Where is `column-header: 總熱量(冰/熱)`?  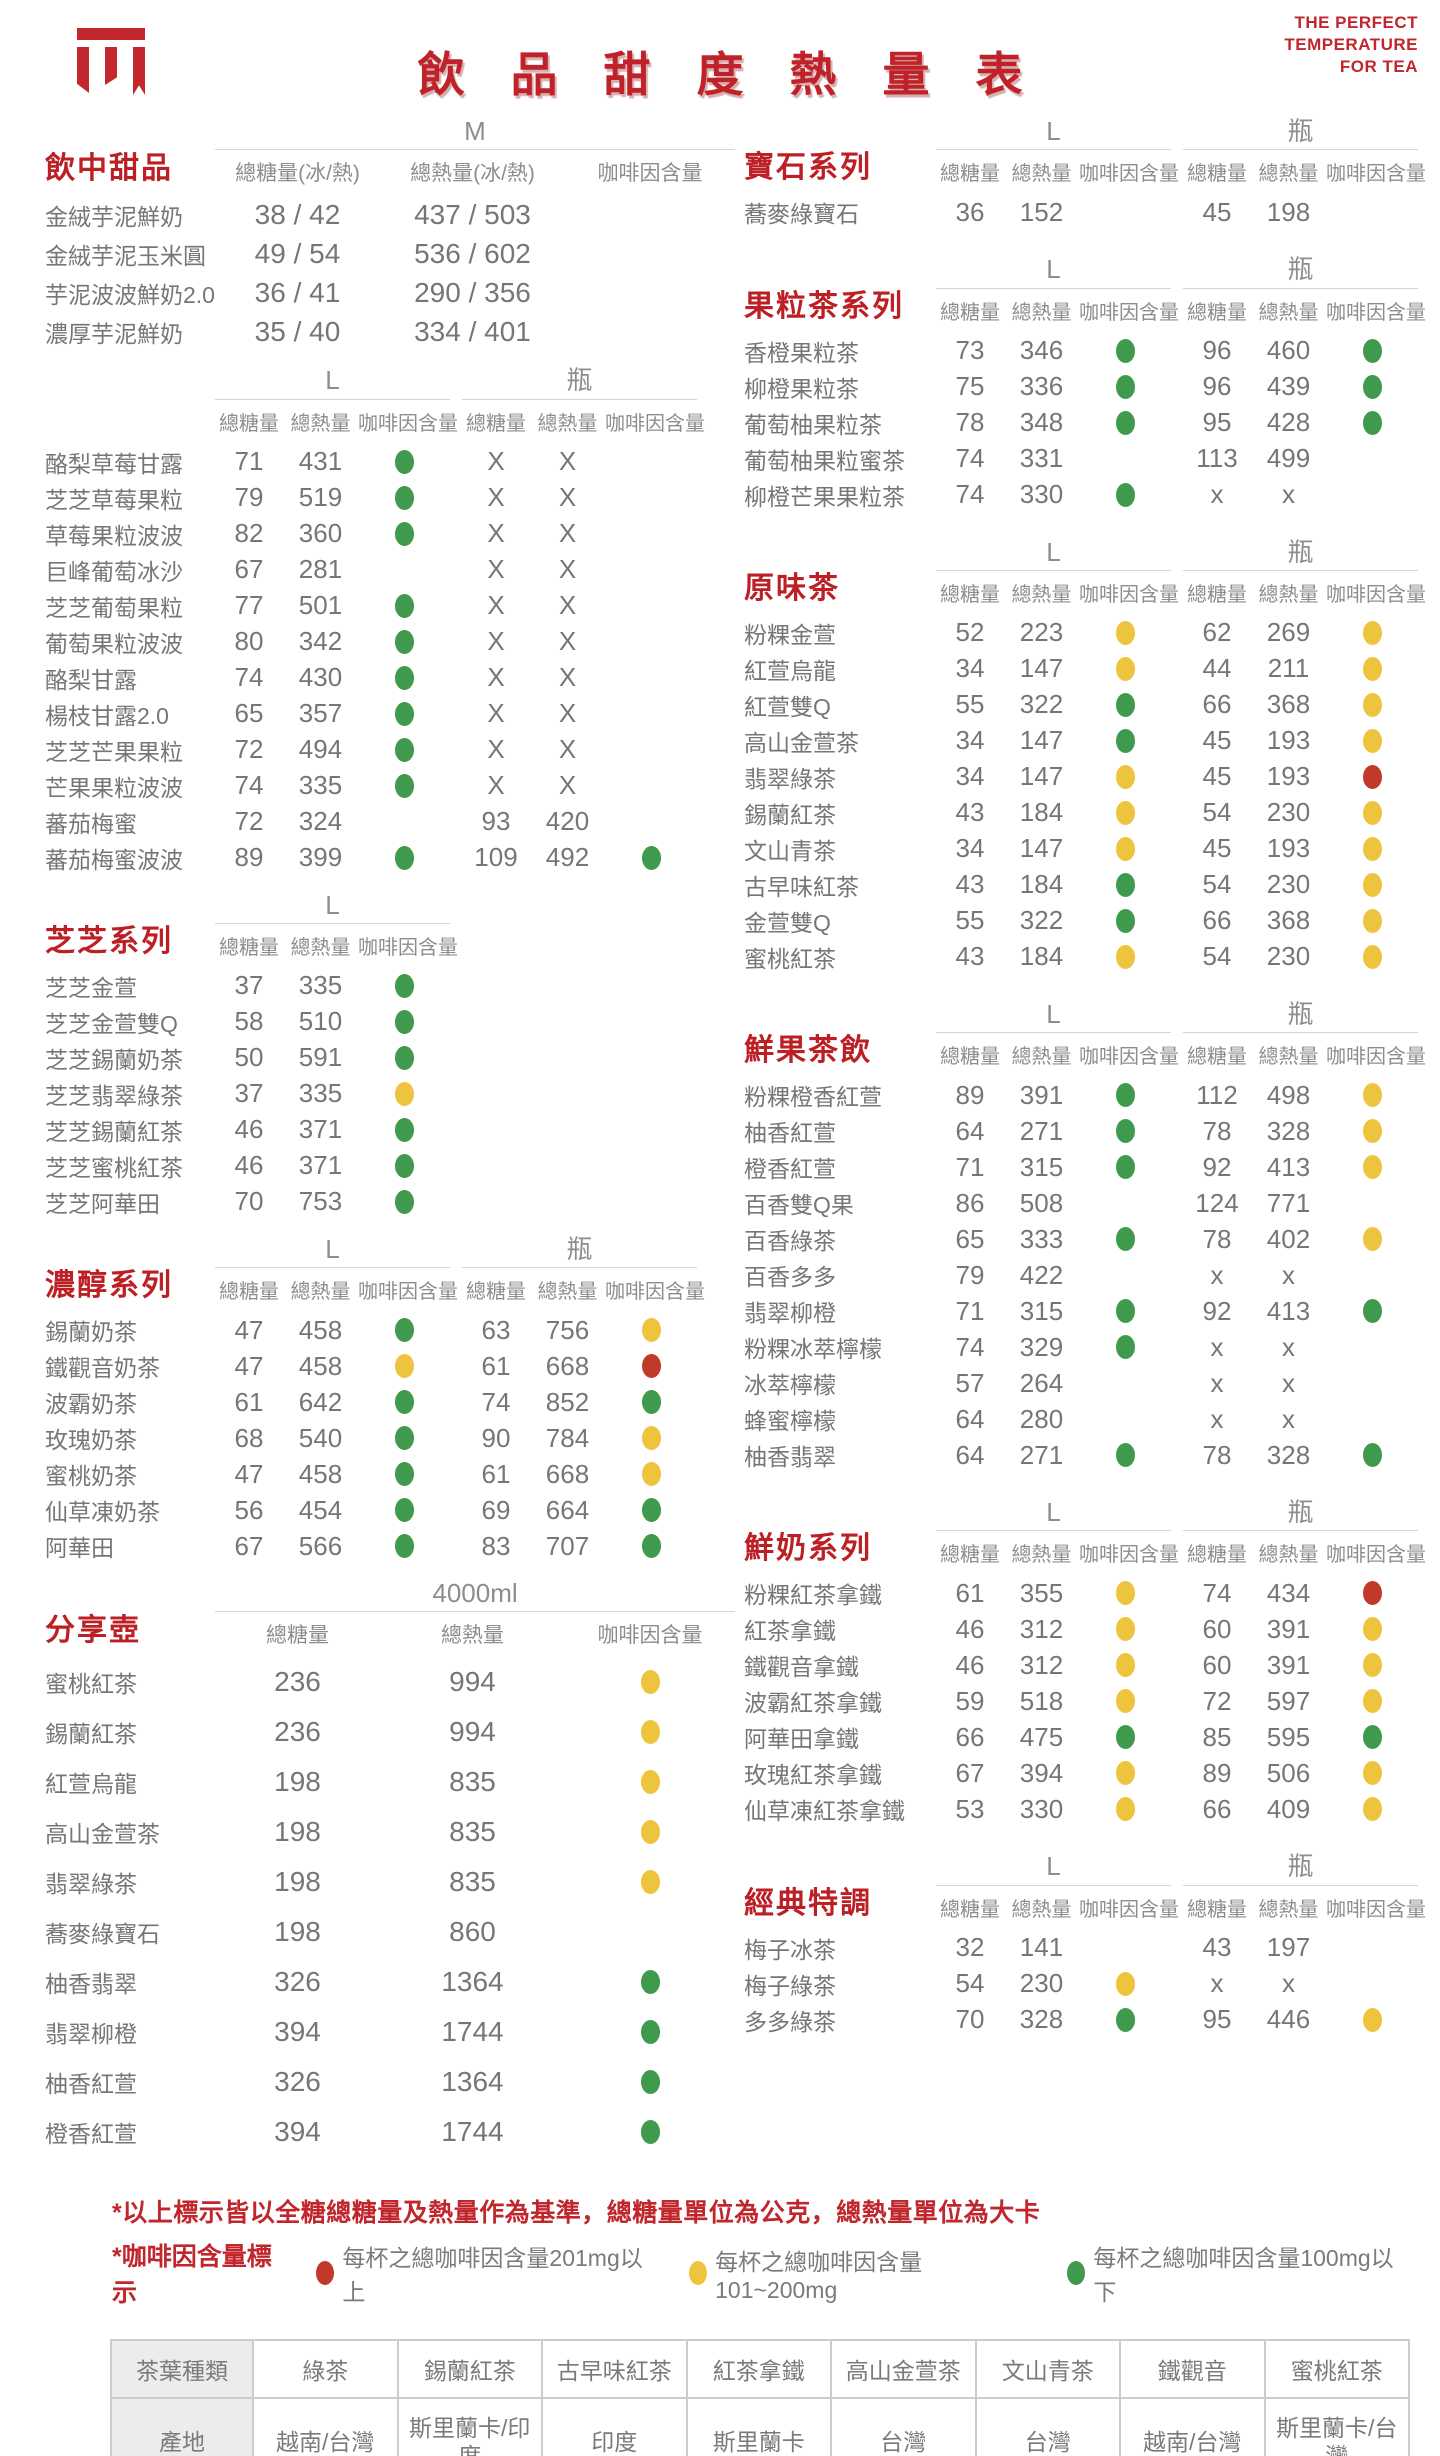
column-header: 總熱量(冰/熱) is located at coordinates (472, 174).